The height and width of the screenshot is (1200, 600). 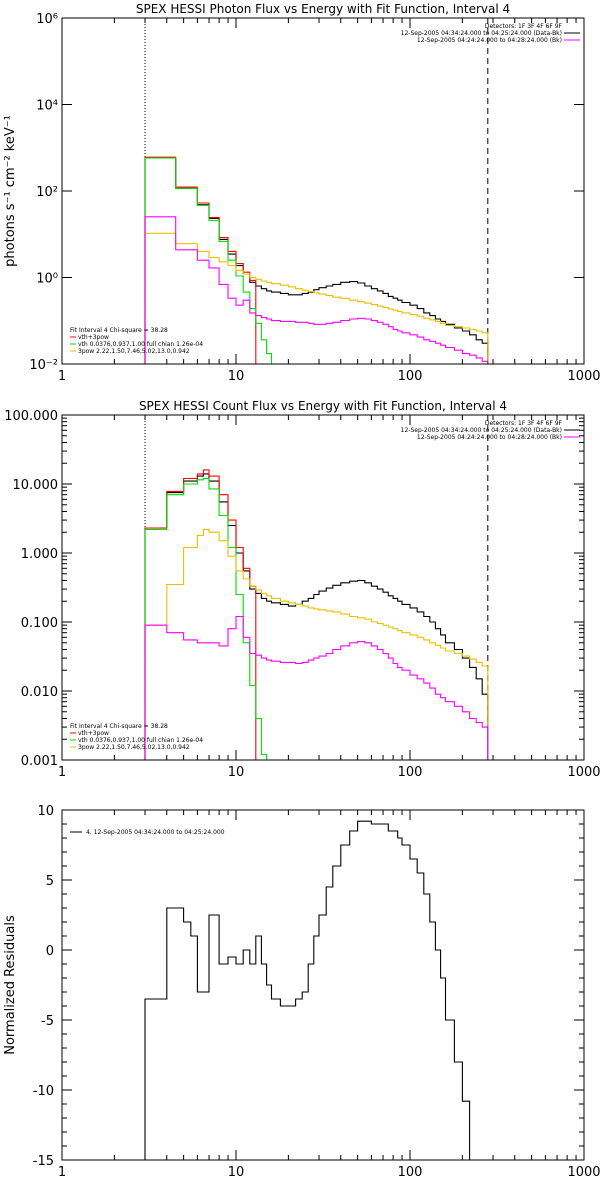 What do you see at coordinates (43, 1161) in the screenshot?
I see `y-tick-label: -15` at bounding box center [43, 1161].